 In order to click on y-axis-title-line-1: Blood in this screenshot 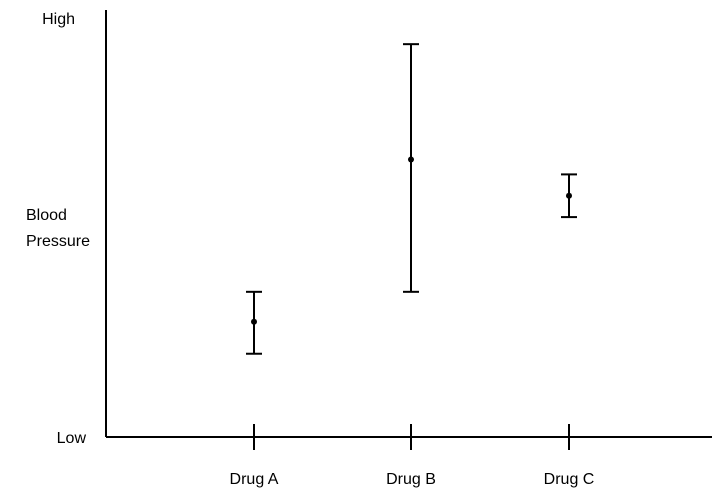, I will do `click(46, 215)`.